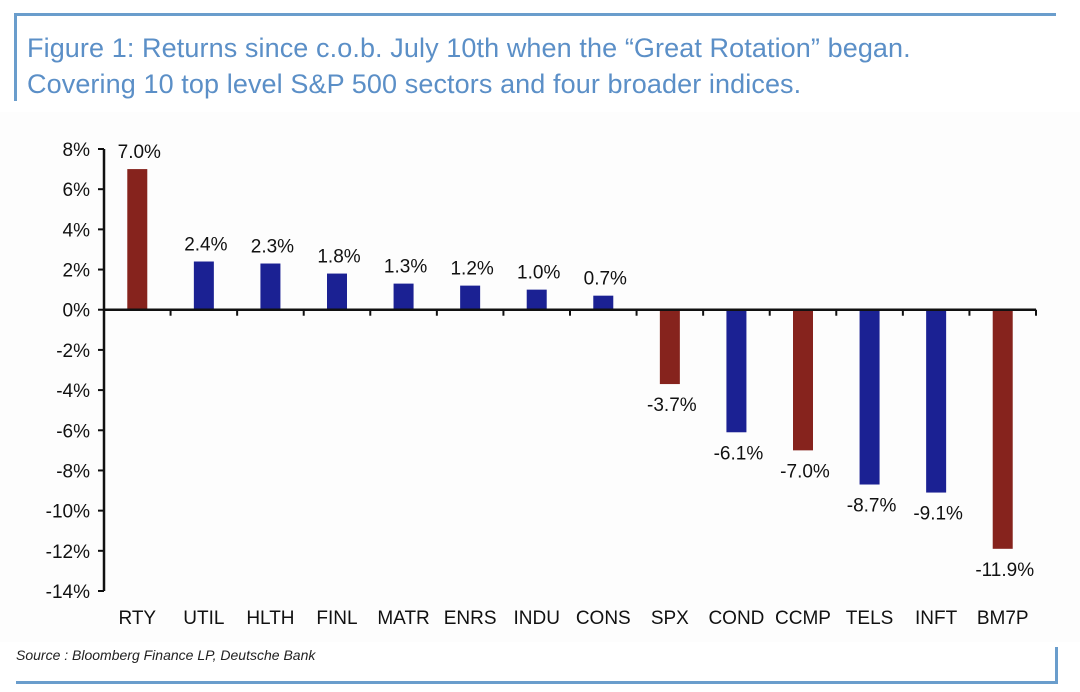 The width and height of the screenshot is (1080, 692). Describe the element at coordinates (68, 512) in the screenshot. I see `y-tick-label: -10%` at that location.